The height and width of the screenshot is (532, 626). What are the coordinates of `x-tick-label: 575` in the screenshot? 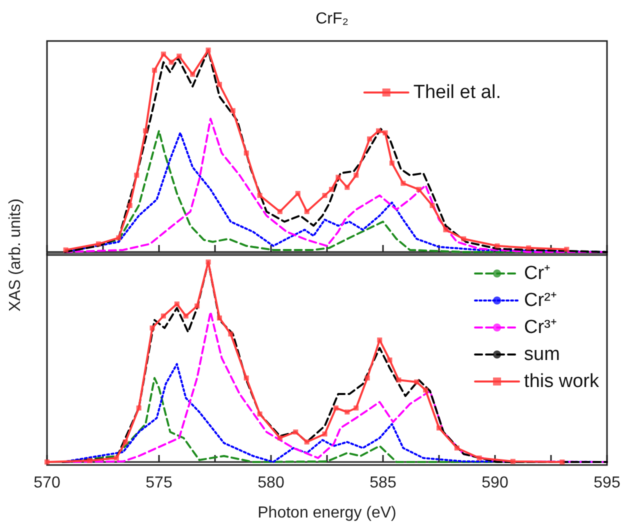 It's located at (159, 483).